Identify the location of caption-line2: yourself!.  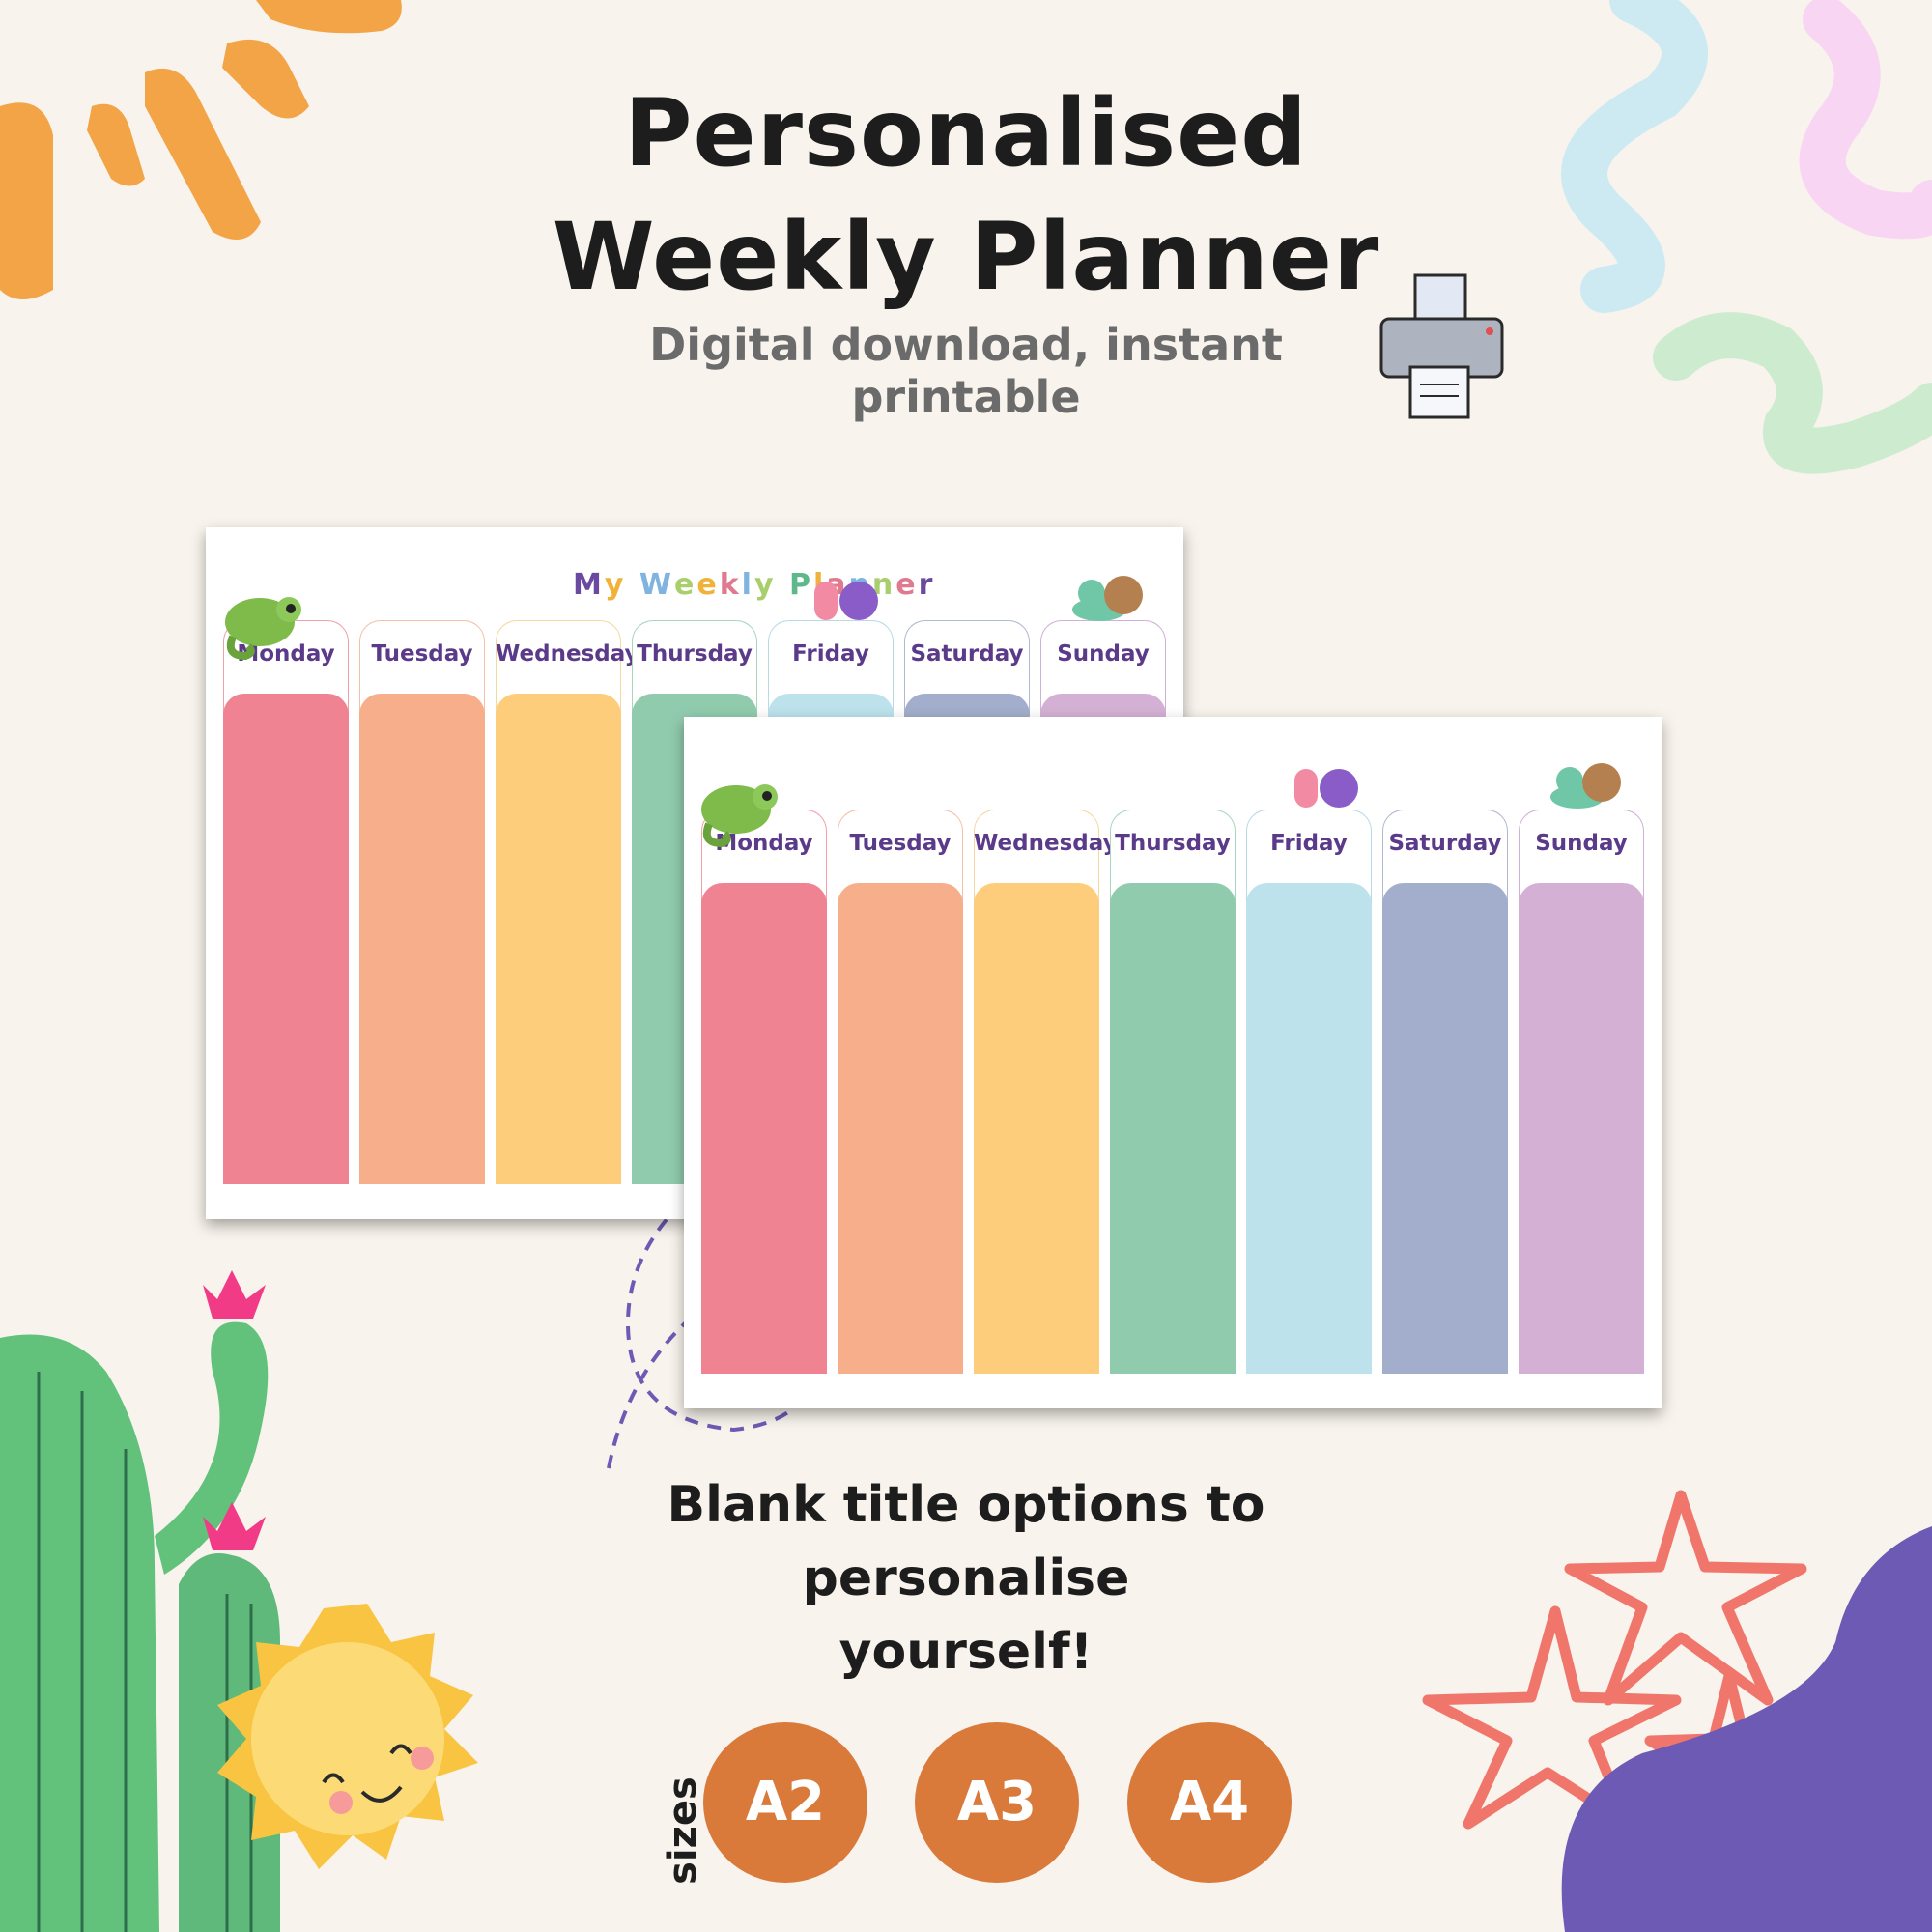
(966, 1652).